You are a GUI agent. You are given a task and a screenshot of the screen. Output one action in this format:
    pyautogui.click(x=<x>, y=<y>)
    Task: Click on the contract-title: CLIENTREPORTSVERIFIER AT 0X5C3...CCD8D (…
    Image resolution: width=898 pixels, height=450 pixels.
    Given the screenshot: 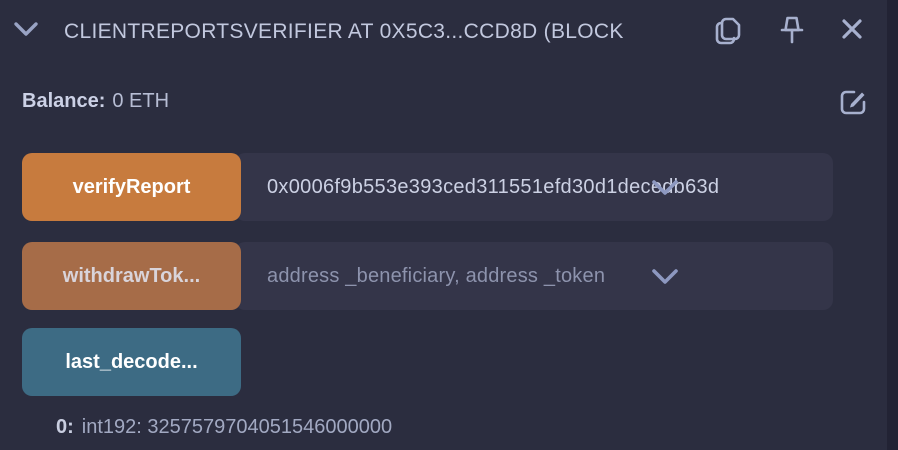 What is the action you would take?
    pyautogui.click(x=344, y=31)
    